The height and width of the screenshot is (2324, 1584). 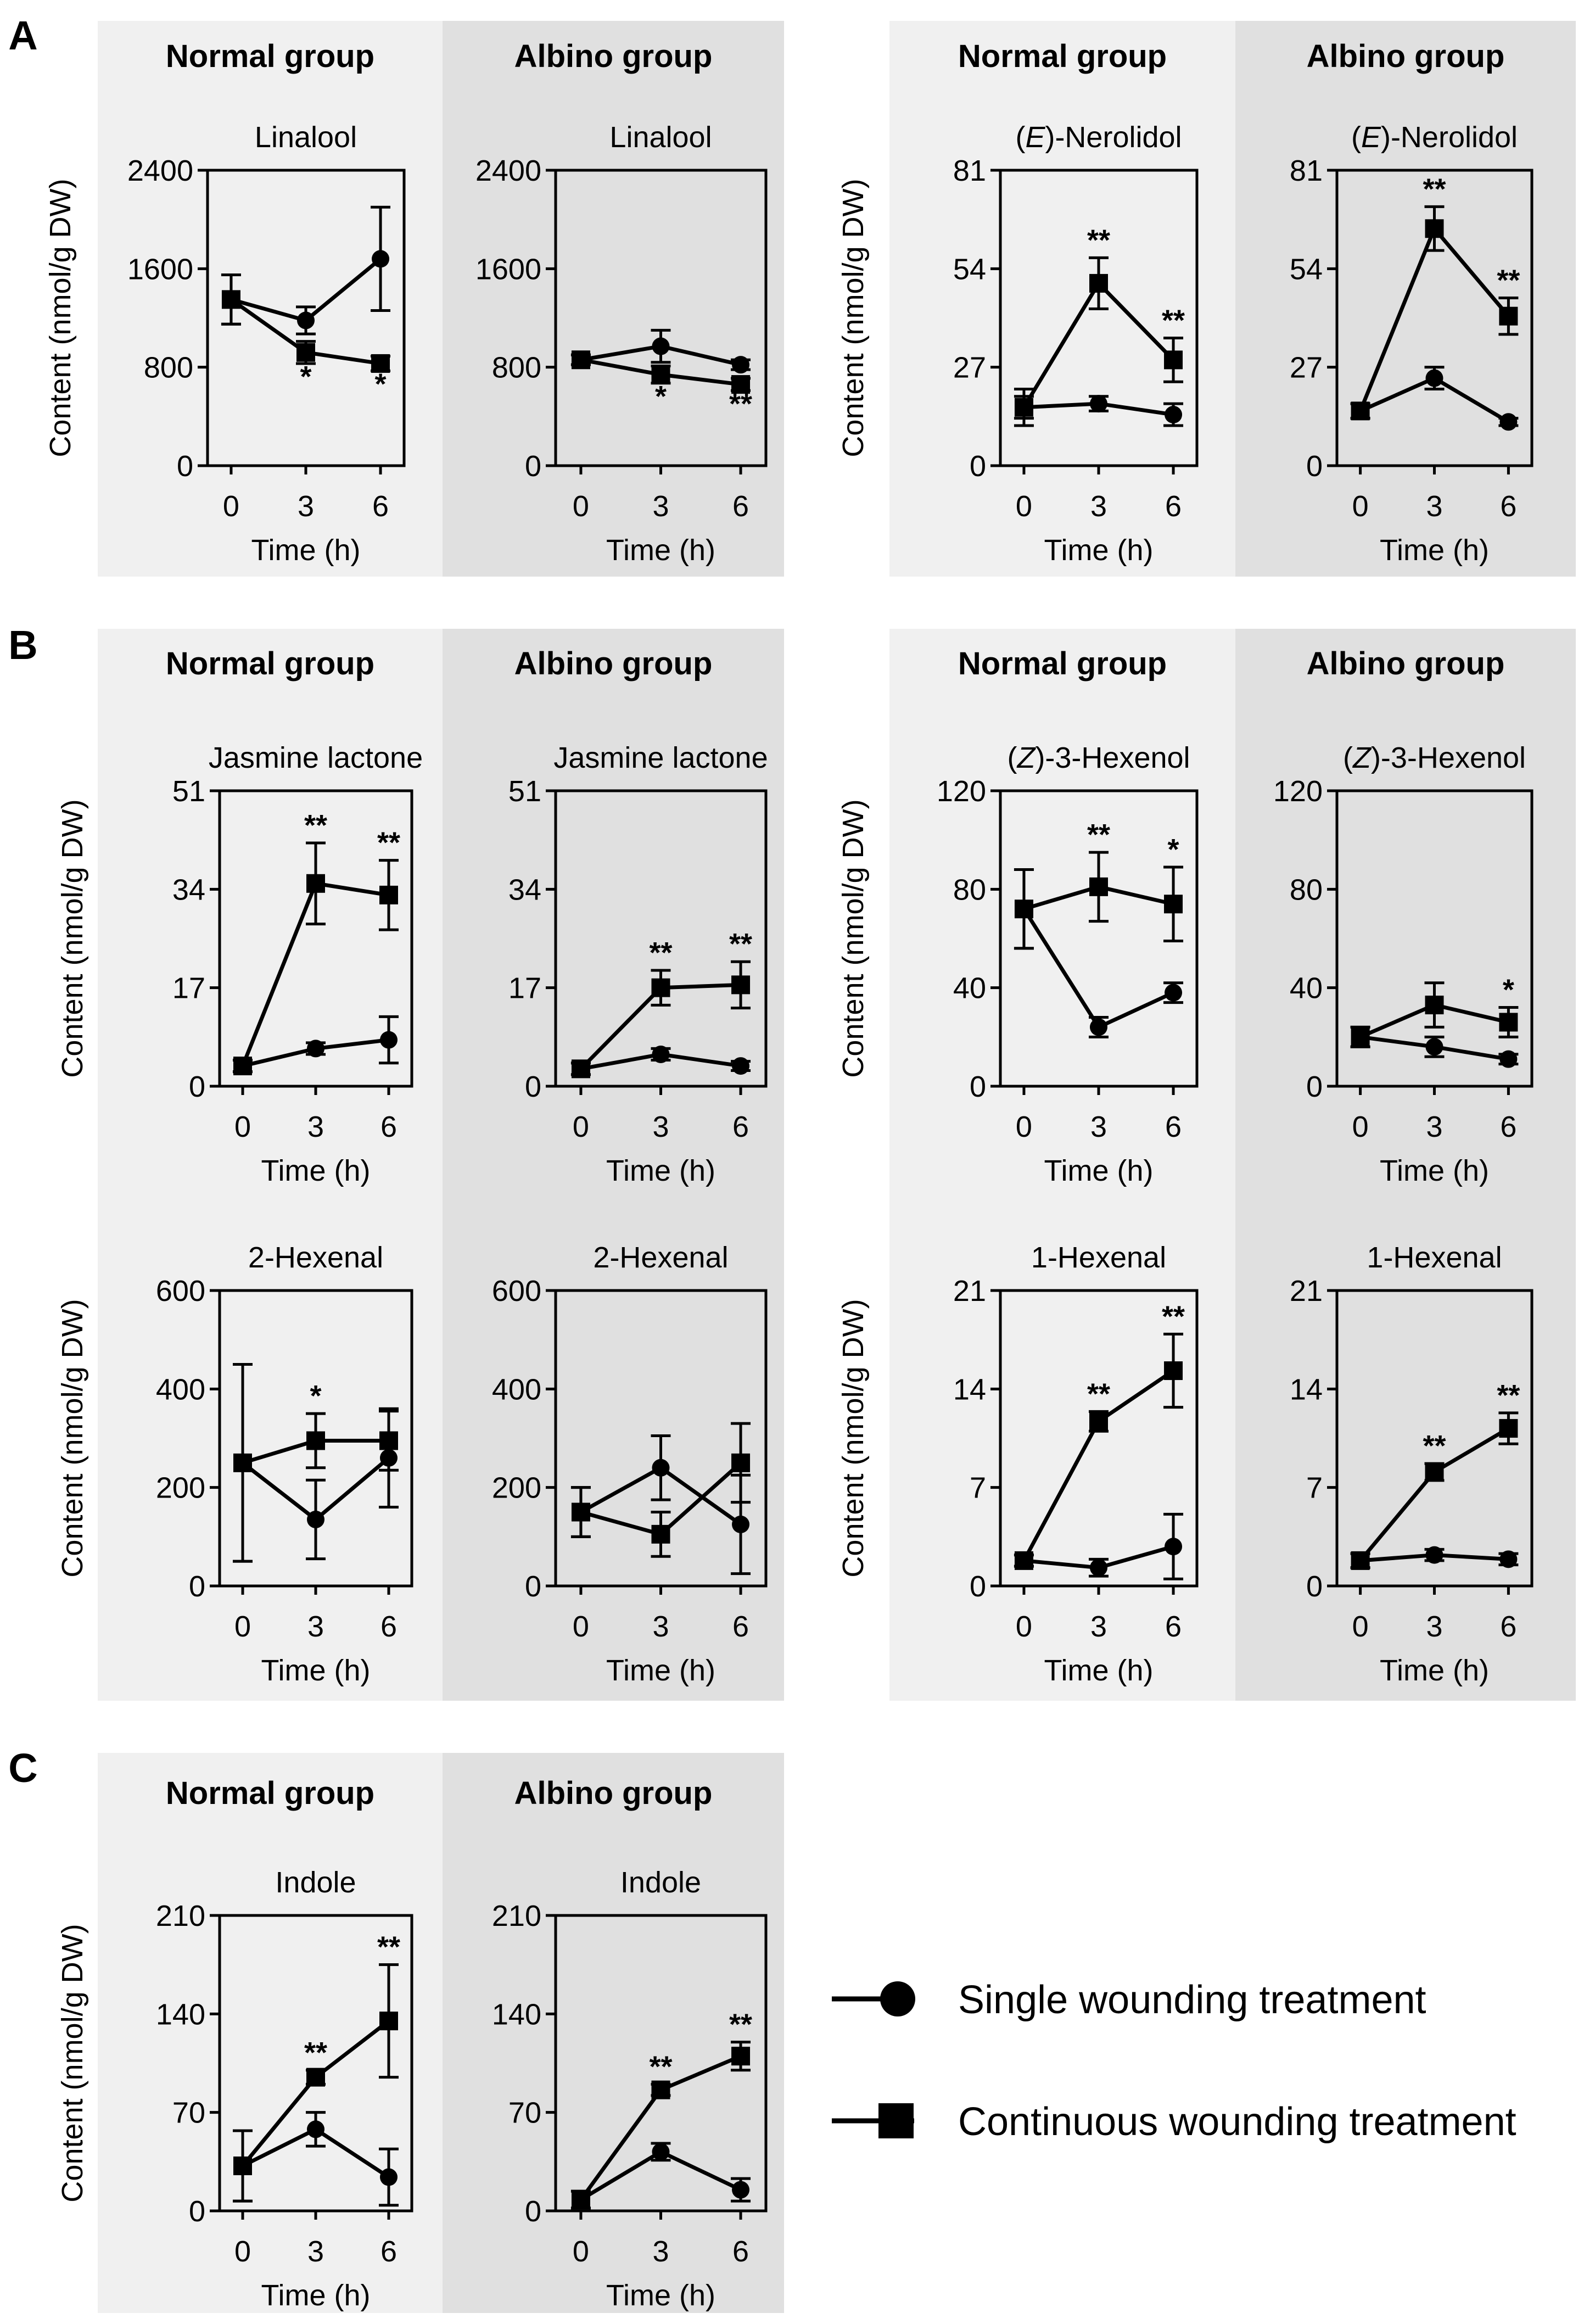 What do you see at coordinates (660, 757) in the screenshot?
I see `chart-title: Jasmine lactone` at bounding box center [660, 757].